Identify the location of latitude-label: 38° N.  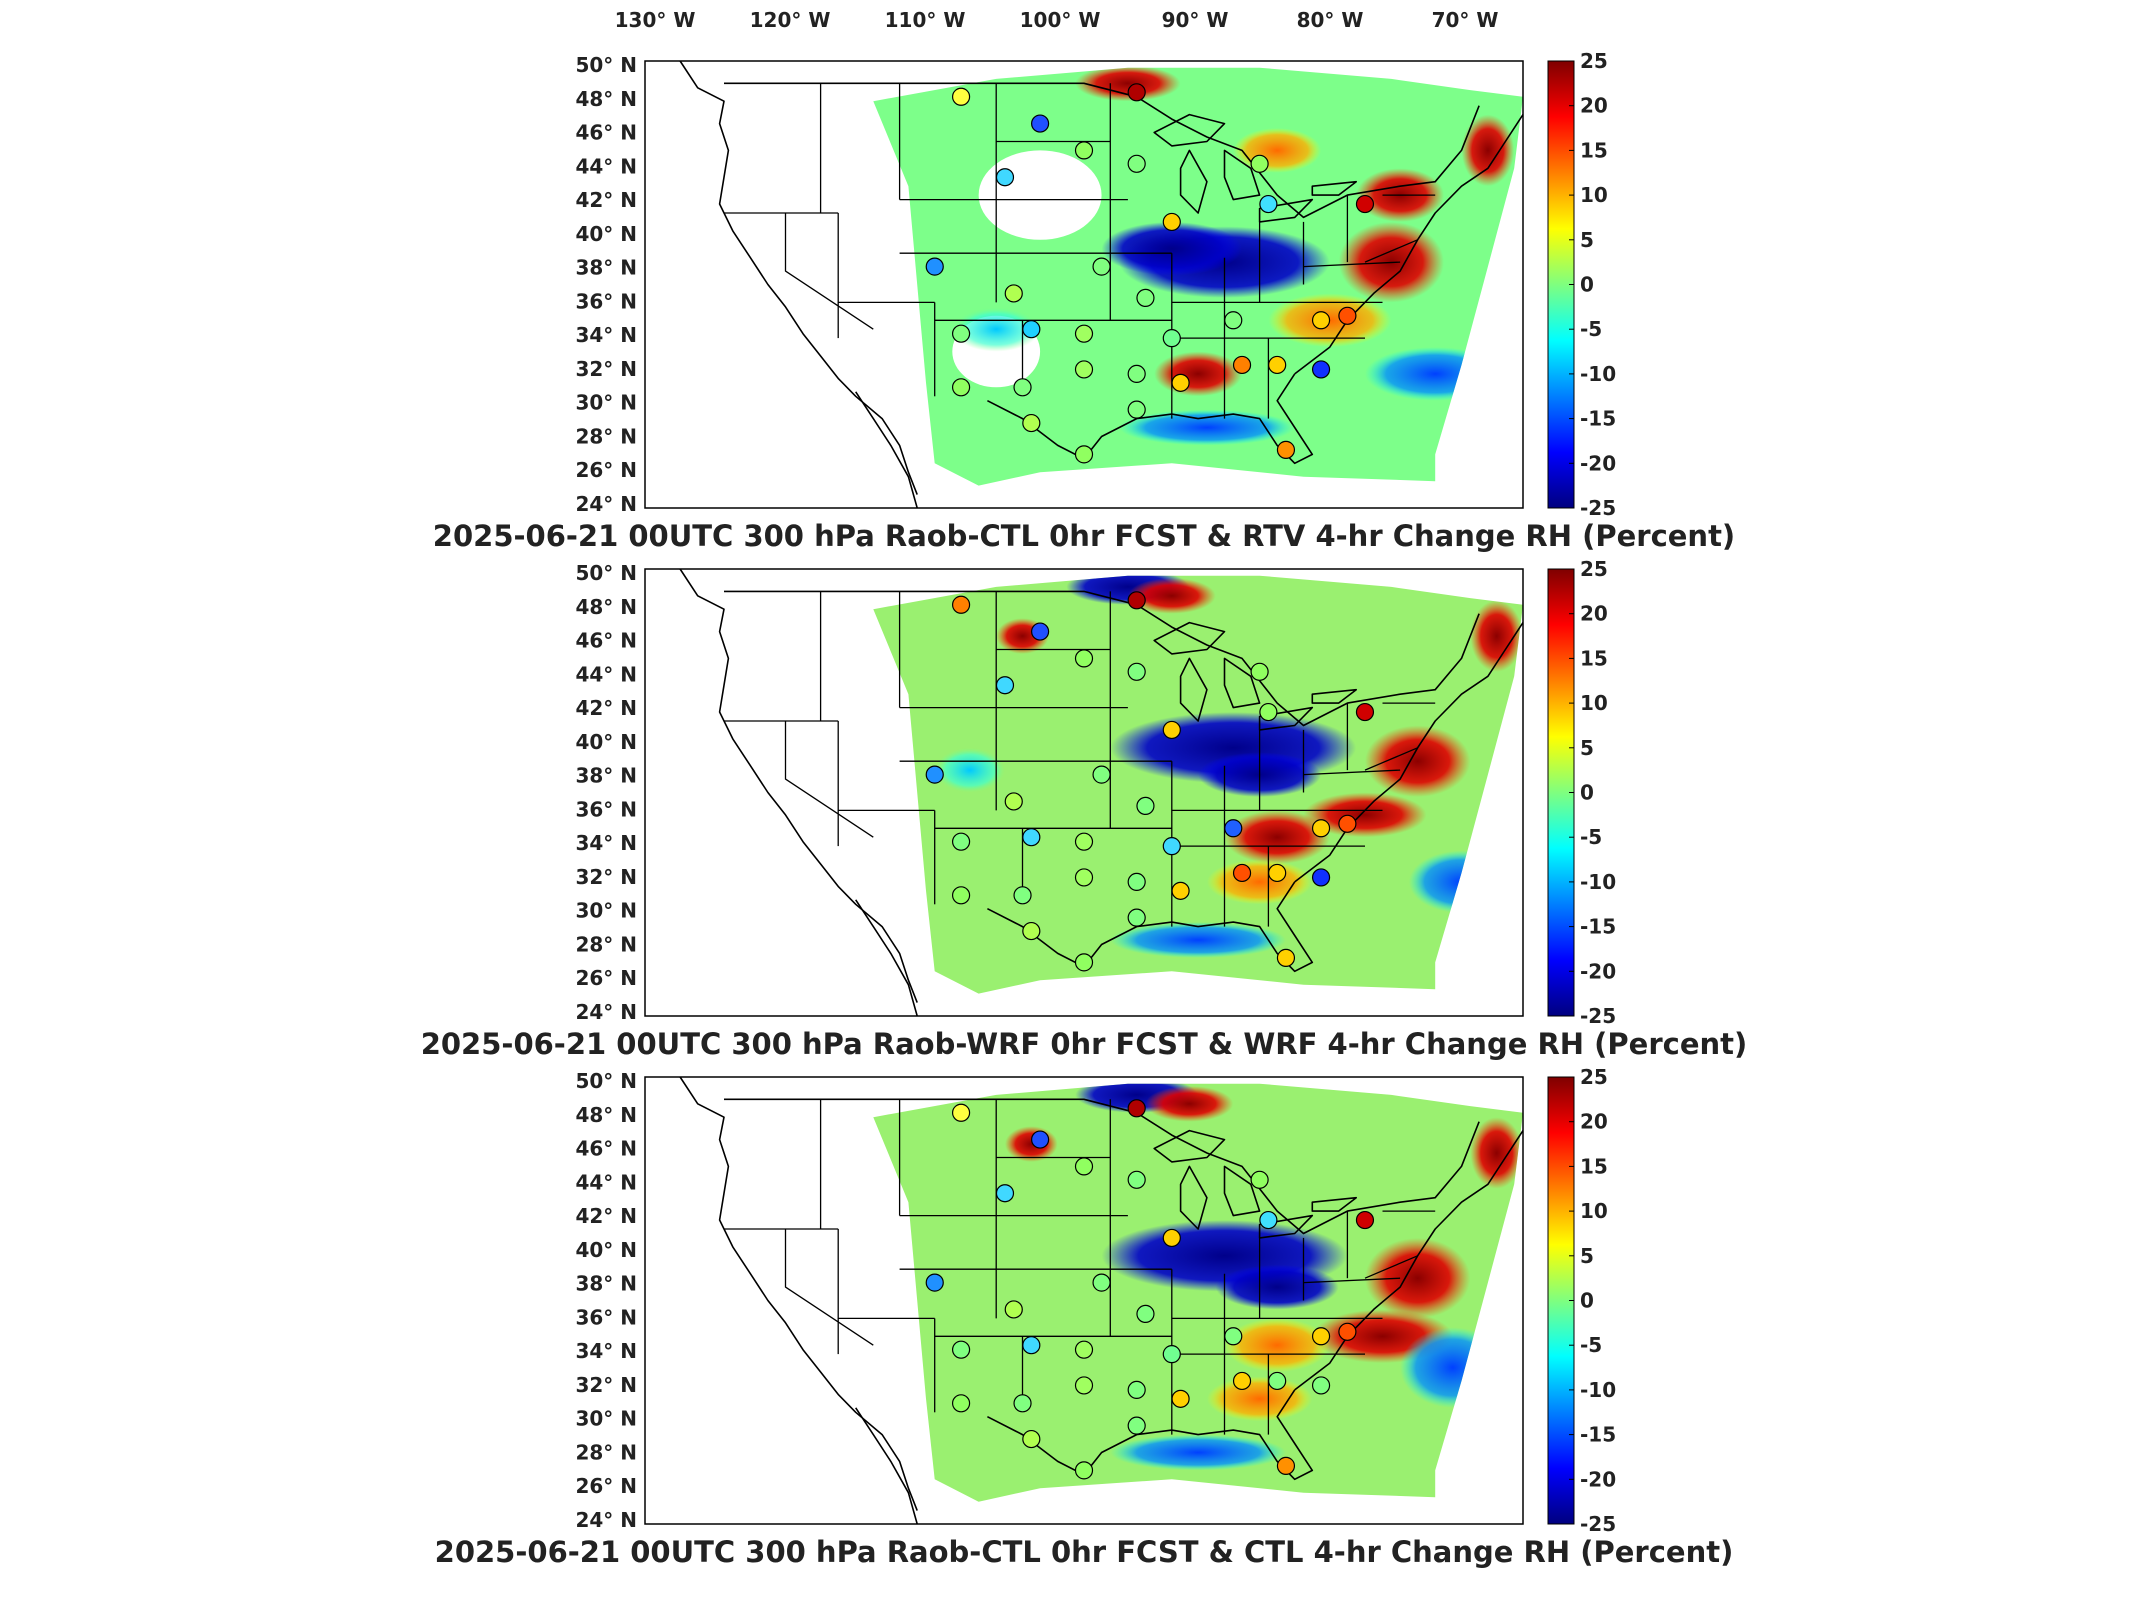
(606, 776).